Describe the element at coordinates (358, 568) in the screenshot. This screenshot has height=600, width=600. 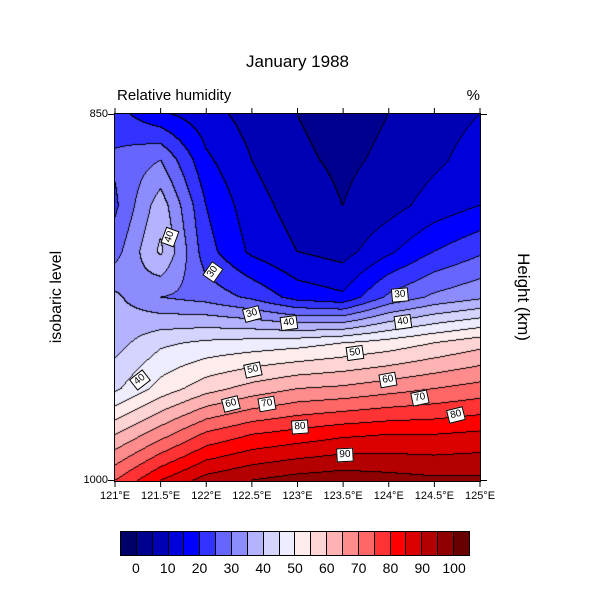
I see `colorbar-tick-label: 70` at that location.